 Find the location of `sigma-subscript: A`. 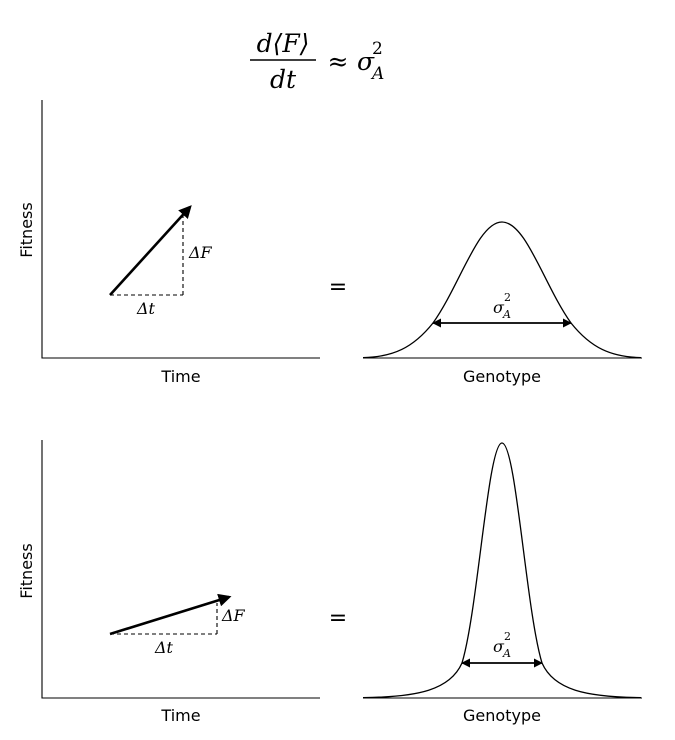

sigma-subscript: A is located at coordinates (377, 74).